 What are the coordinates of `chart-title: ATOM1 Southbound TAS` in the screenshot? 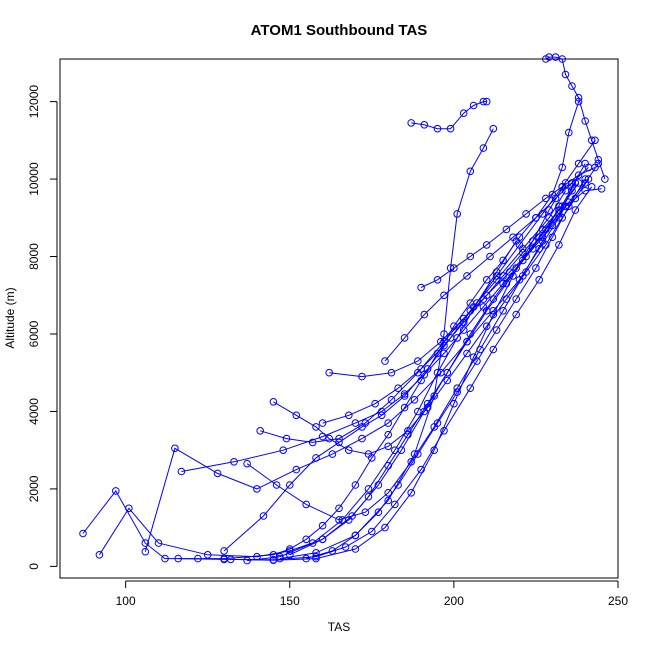 It's located at (339, 30).